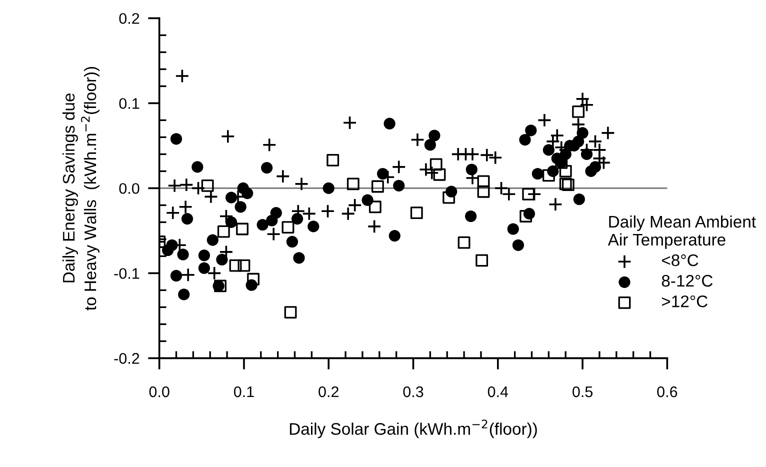 This screenshot has height=467, width=766. Describe the element at coordinates (328, 392) in the screenshot. I see `x-tick-label: 0.2` at that location.